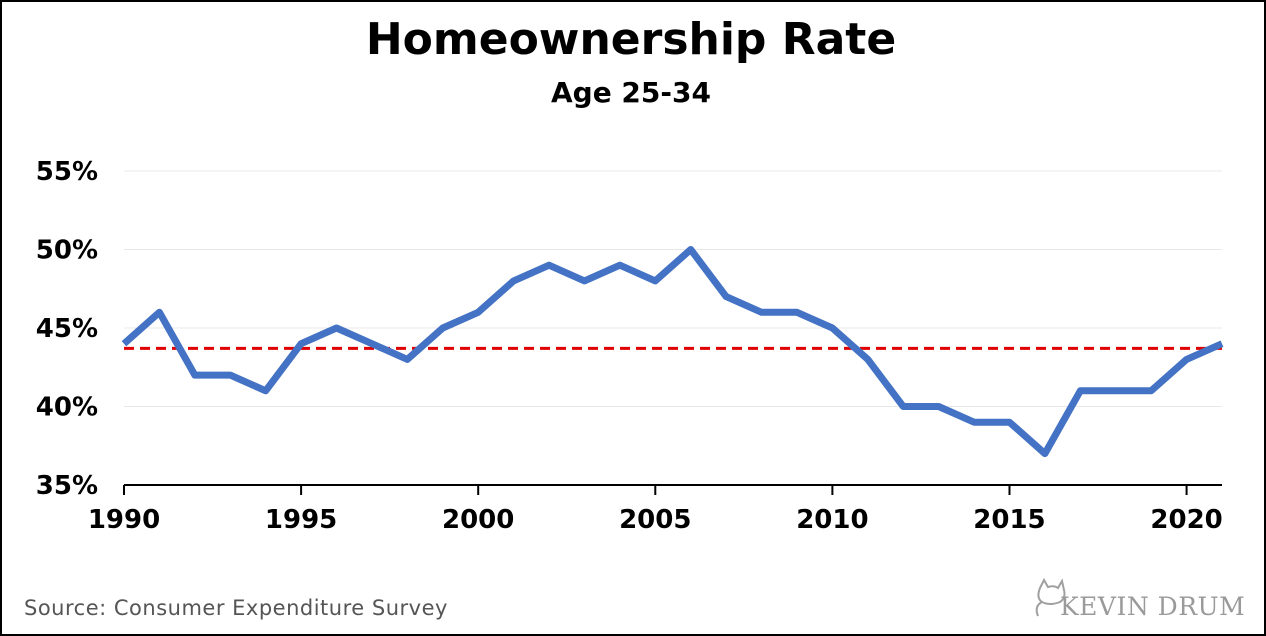 The height and width of the screenshot is (636, 1266). I want to click on y-axis-ticks: 35% 40% 45% 50% 55%, so click(67, 329).